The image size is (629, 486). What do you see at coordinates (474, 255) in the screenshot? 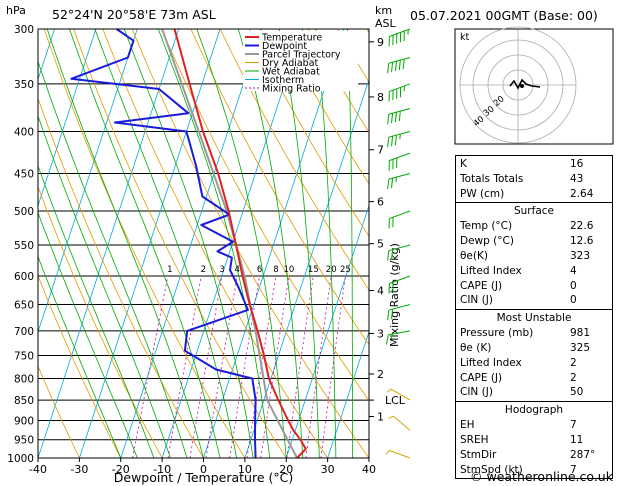
I see `index-label: θe(K)` at bounding box center [474, 255].